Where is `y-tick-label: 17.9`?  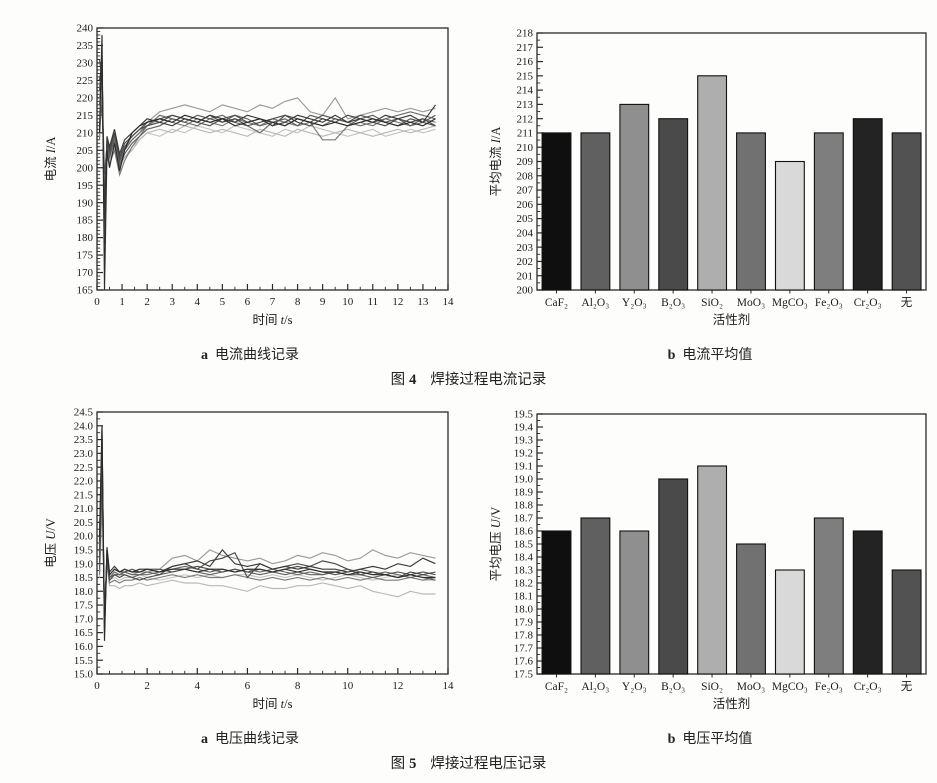
y-tick-label: 17.9 is located at coordinates (524, 623).